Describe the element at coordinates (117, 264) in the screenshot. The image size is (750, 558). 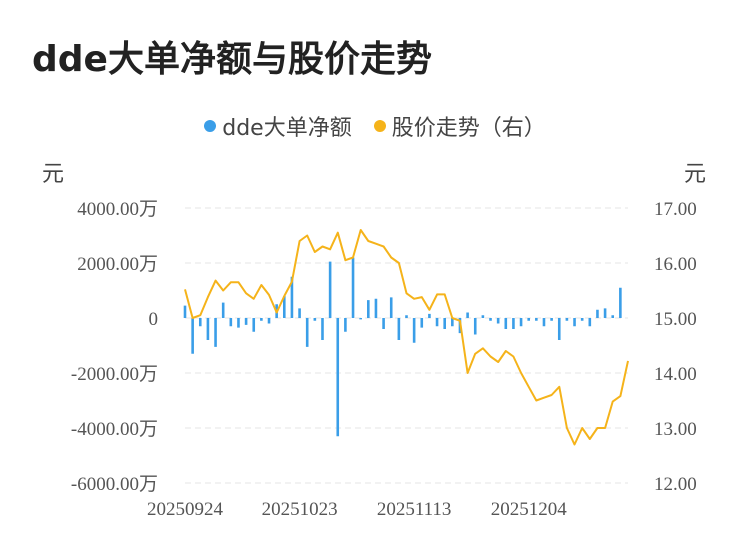
I see `left-tick-label: 2000.00万` at that location.